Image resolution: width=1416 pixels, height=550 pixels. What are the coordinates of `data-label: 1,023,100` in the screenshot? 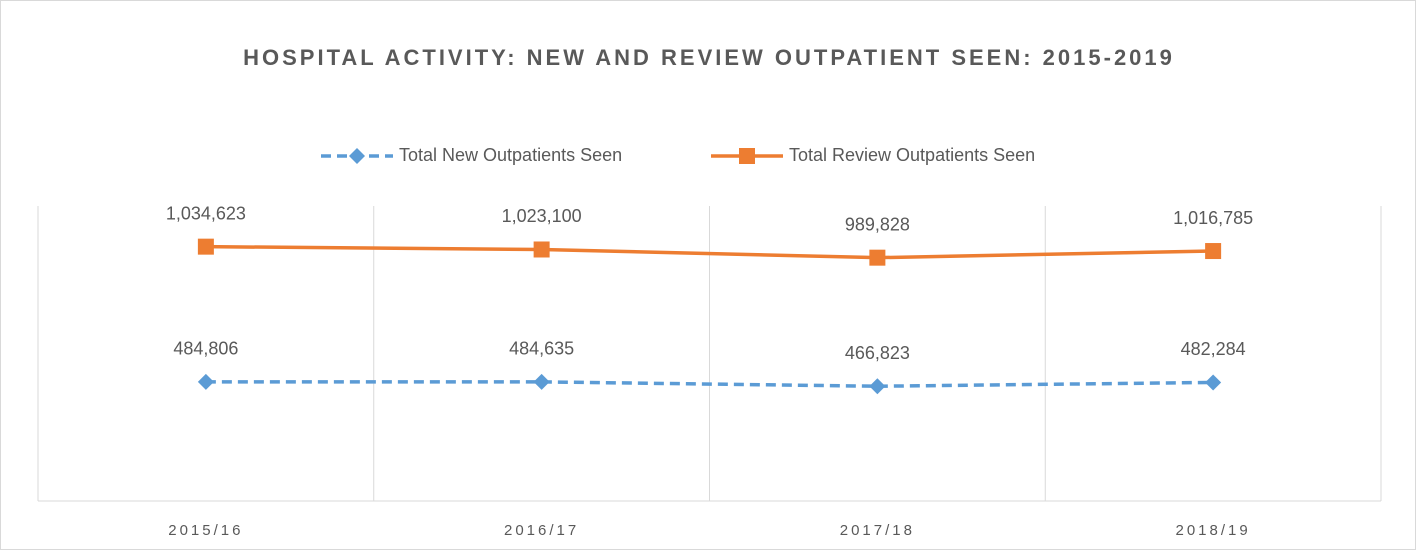 It's located at (542, 216).